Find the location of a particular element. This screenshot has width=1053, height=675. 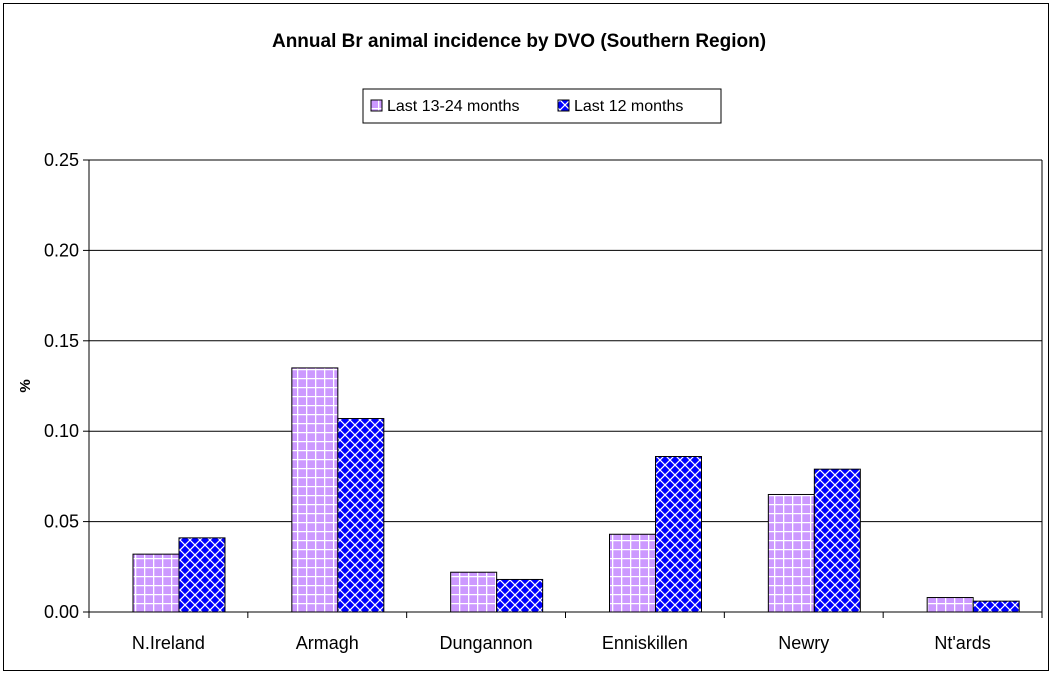

y-tick-label: 0.20 is located at coordinates (61, 250).